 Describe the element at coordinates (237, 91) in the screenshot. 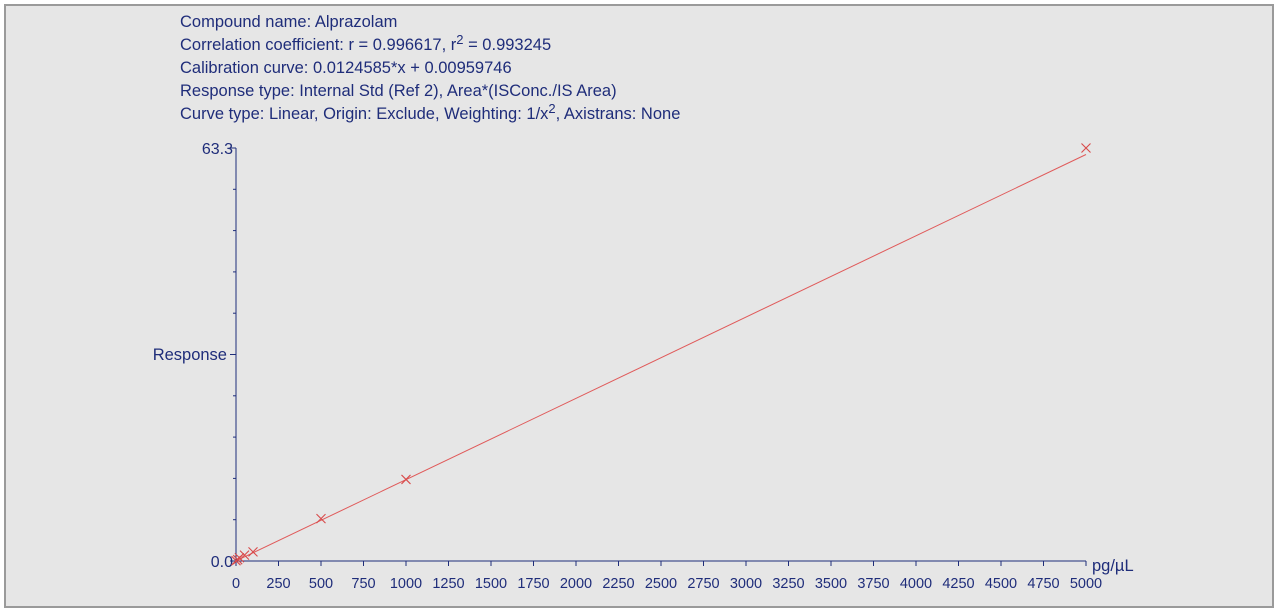

I see `response-type-label: Response type:` at that location.